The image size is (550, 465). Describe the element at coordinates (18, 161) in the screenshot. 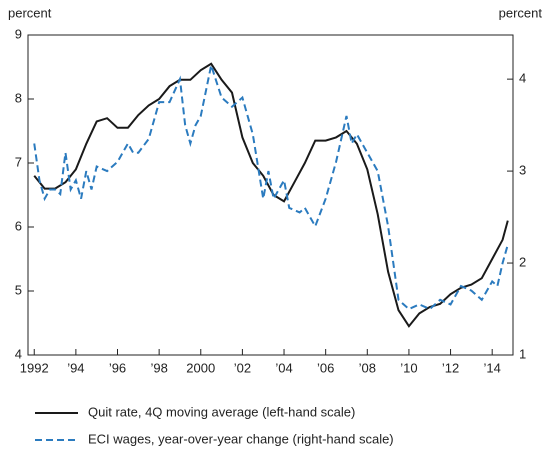

I see `y-tick-label: 7` at that location.